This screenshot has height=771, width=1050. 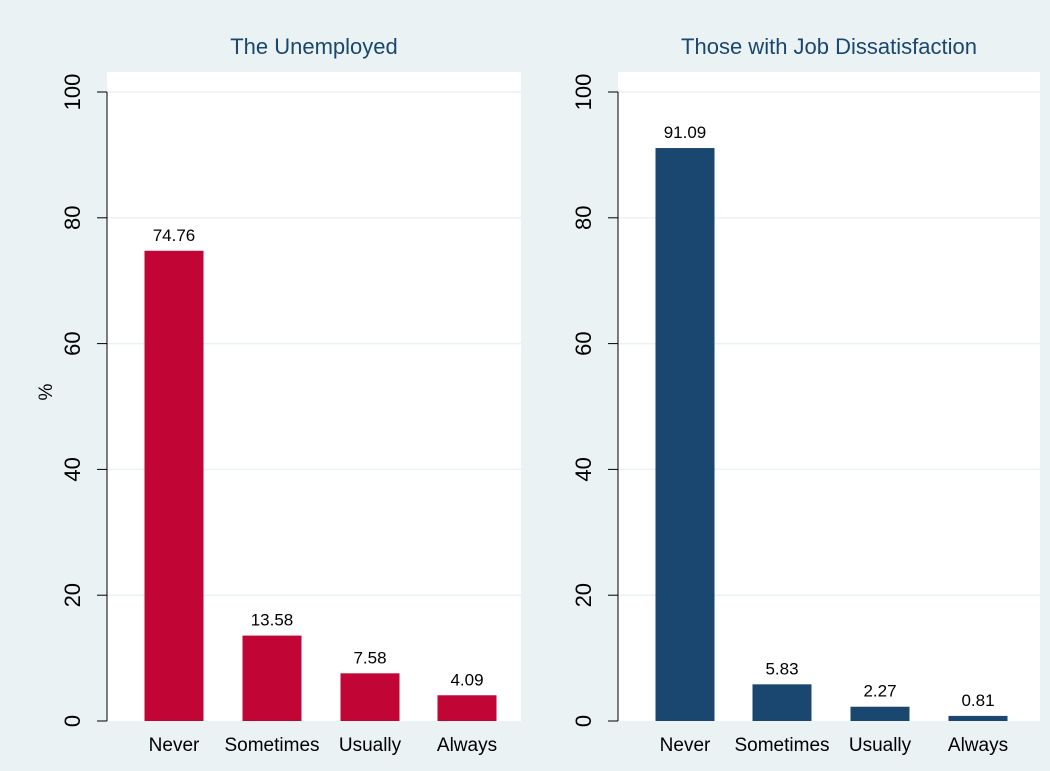 What do you see at coordinates (174, 235) in the screenshot?
I see `bar-value-label: 74.76` at bounding box center [174, 235].